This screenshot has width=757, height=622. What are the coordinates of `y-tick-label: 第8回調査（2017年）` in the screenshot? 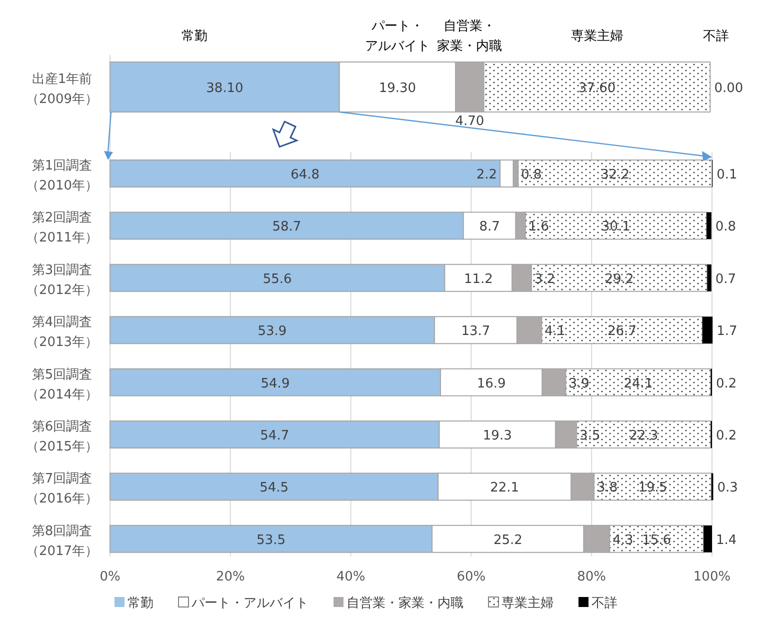 It's located at (62, 541).